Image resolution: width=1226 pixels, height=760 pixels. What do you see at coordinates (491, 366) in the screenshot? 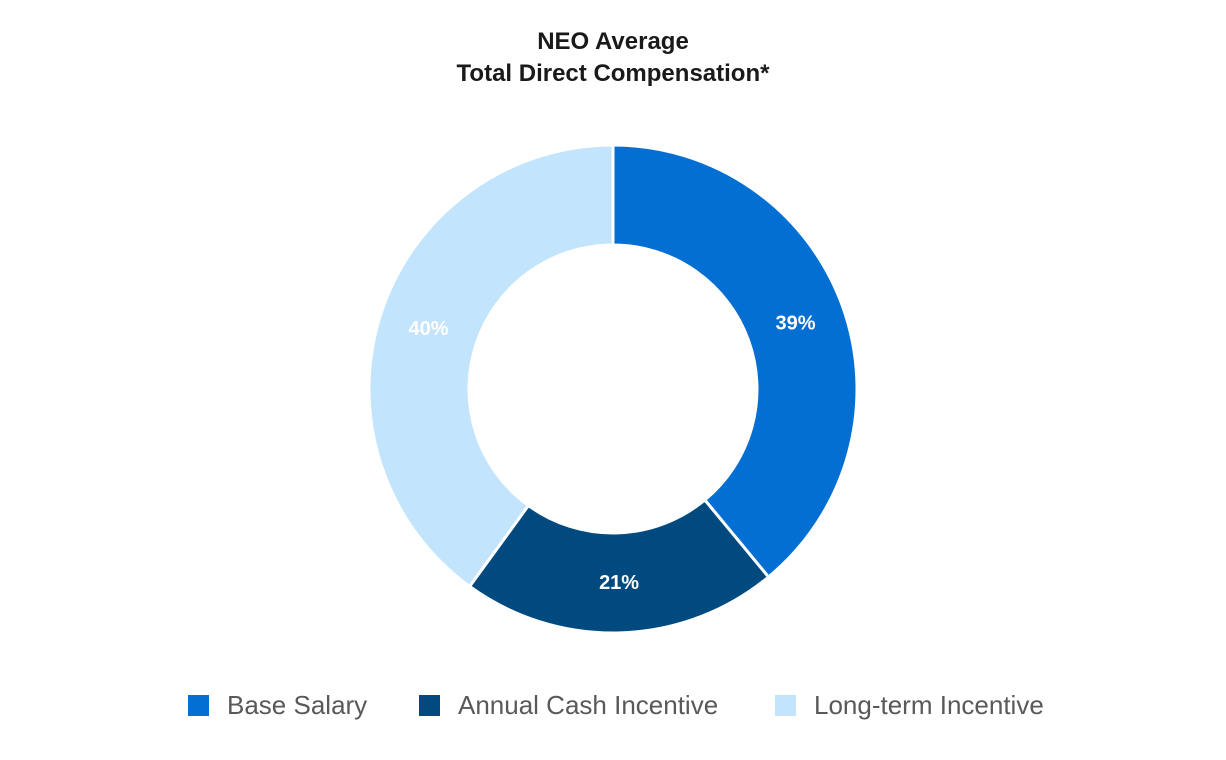
I see `slice-long-term-incentive` at bounding box center [491, 366].